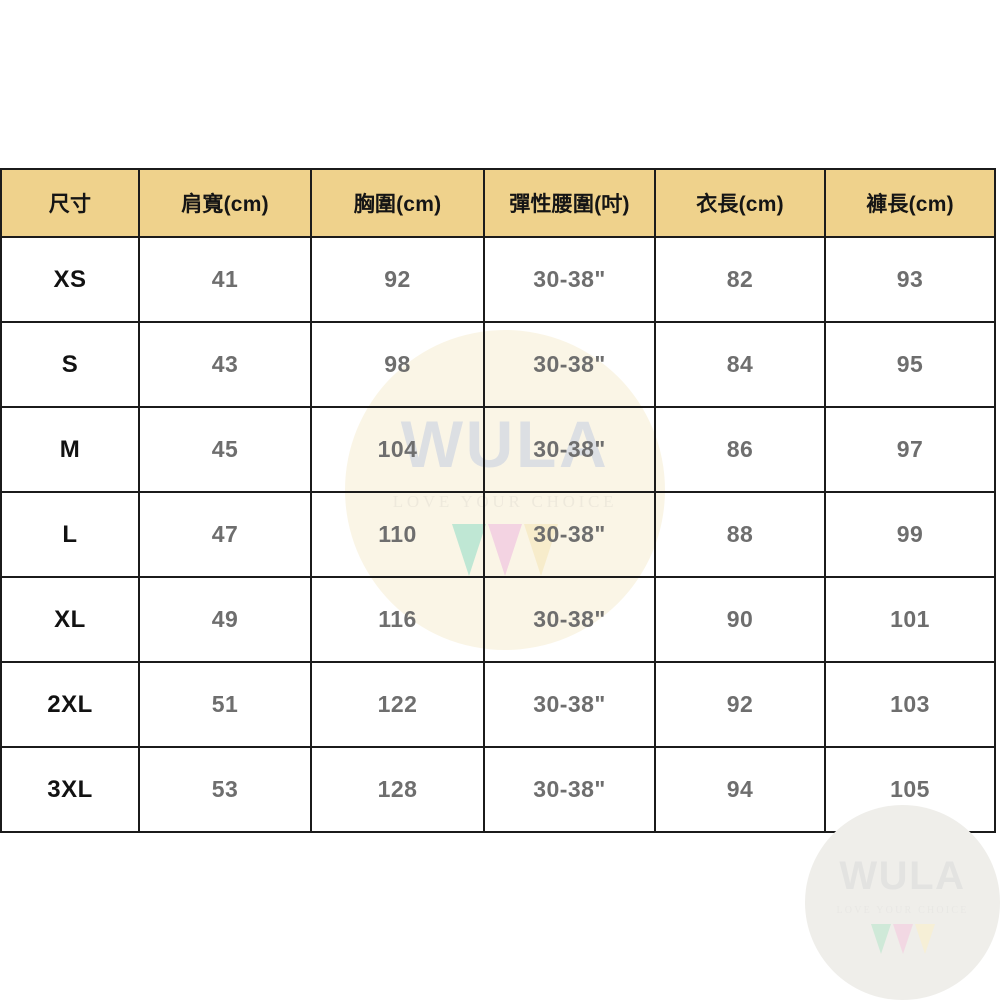  I want to click on table-row: 2XL 51 122 30-38" 92 103, so click(498, 704).